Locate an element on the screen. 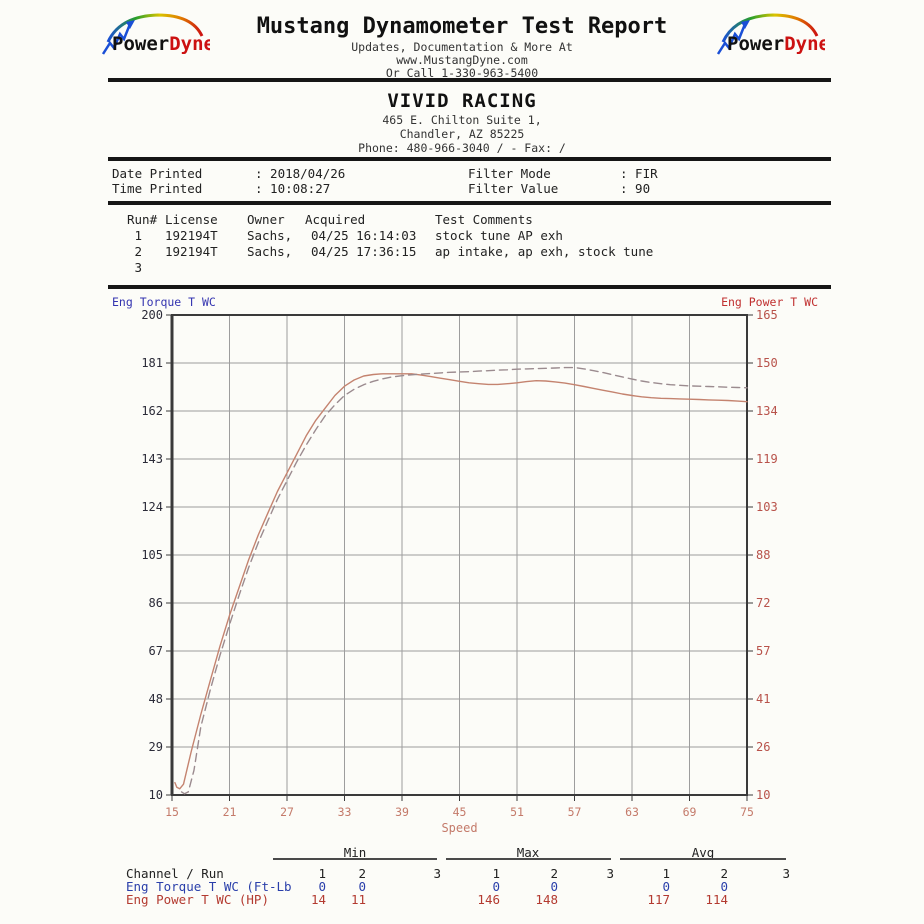 This screenshot has height=924, width=924. filter-mode-value: : FIR is located at coordinates (639, 173).